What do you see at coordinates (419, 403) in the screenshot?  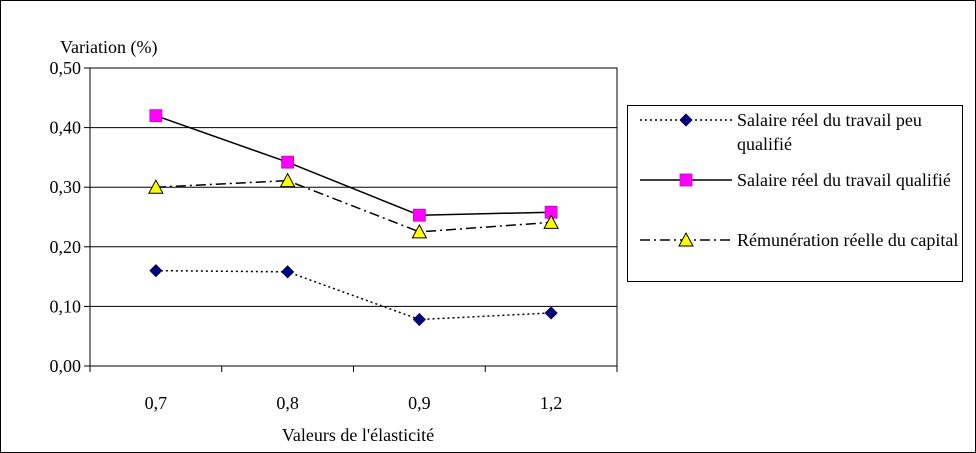 I see `x-tick-label: 0,9` at bounding box center [419, 403].